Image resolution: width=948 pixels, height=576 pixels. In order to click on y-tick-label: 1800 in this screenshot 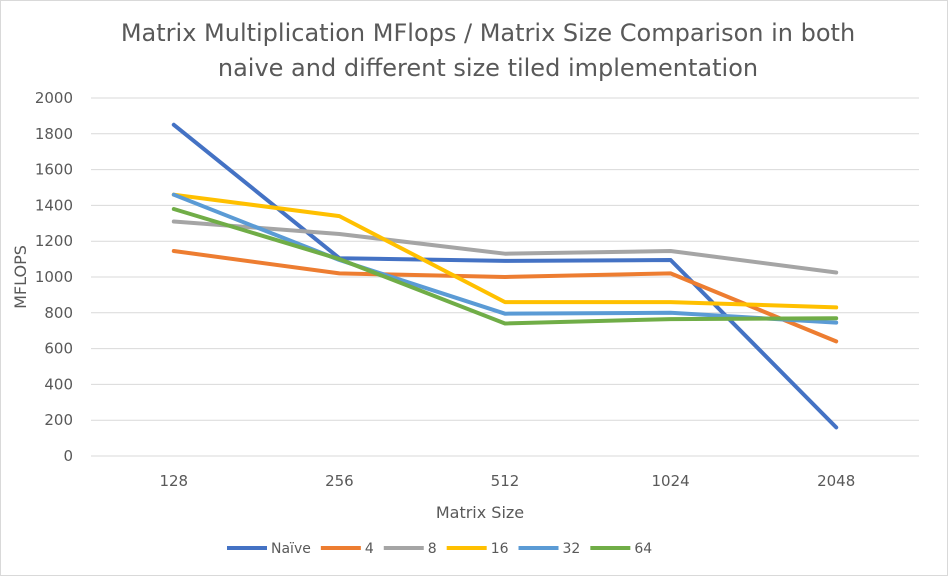, I will do `click(54, 134)`.